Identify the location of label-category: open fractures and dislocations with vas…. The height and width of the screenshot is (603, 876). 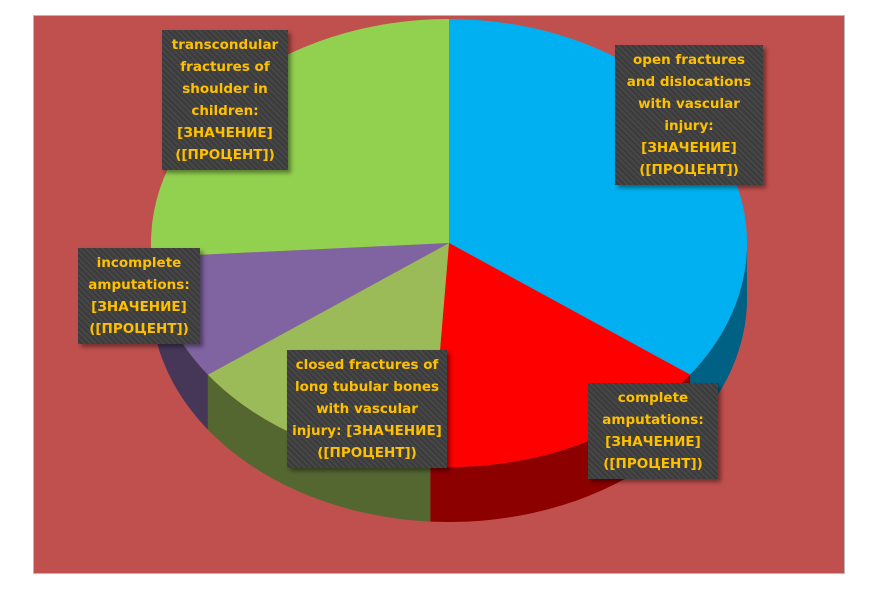
(689, 93).